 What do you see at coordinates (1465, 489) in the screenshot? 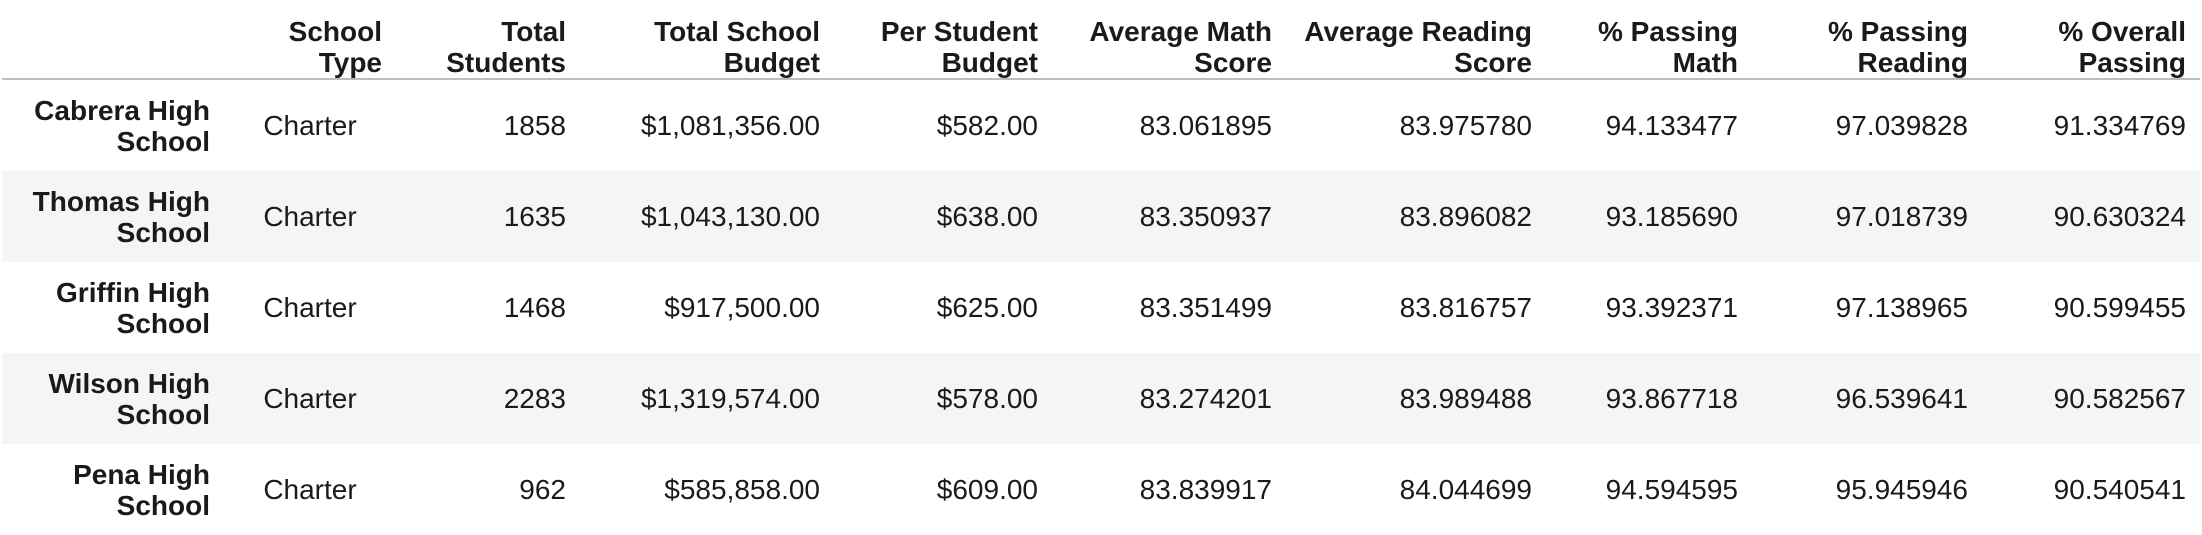
I see `cell-average-reading-score: 84.044699` at bounding box center [1465, 489].